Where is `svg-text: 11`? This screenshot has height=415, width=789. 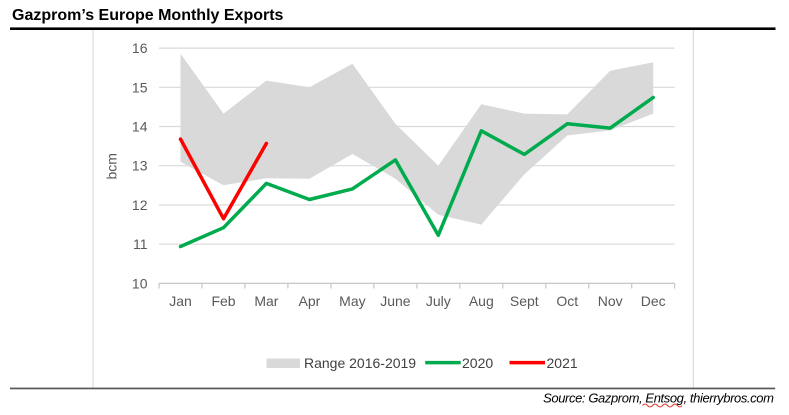 svg-text: 11 is located at coordinates (140, 244).